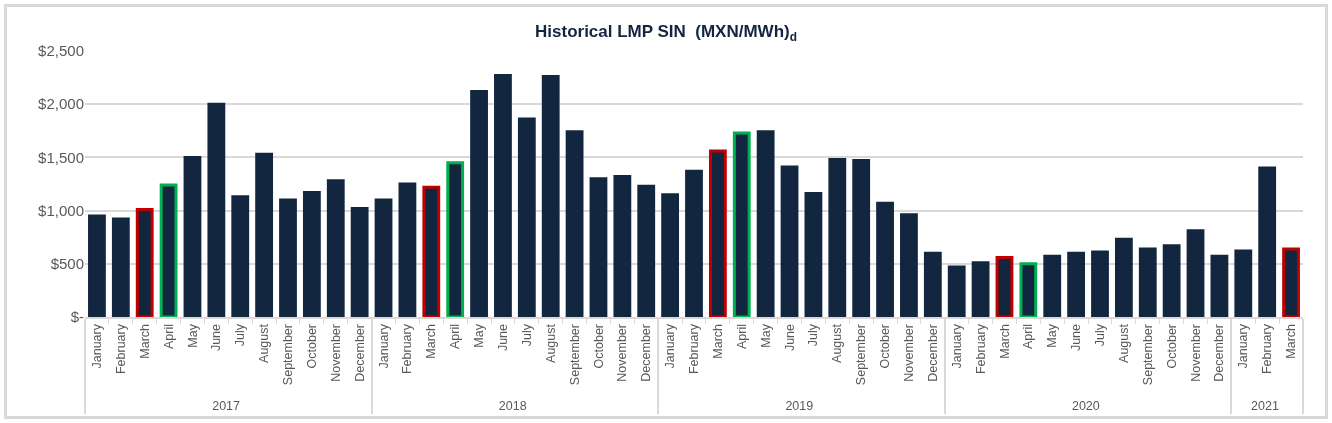  What do you see at coordinates (666, 33) in the screenshot?
I see `chart-title: Historical LMP SIN (MXN/MWh)$_{d}$` at bounding box center [666, 33].